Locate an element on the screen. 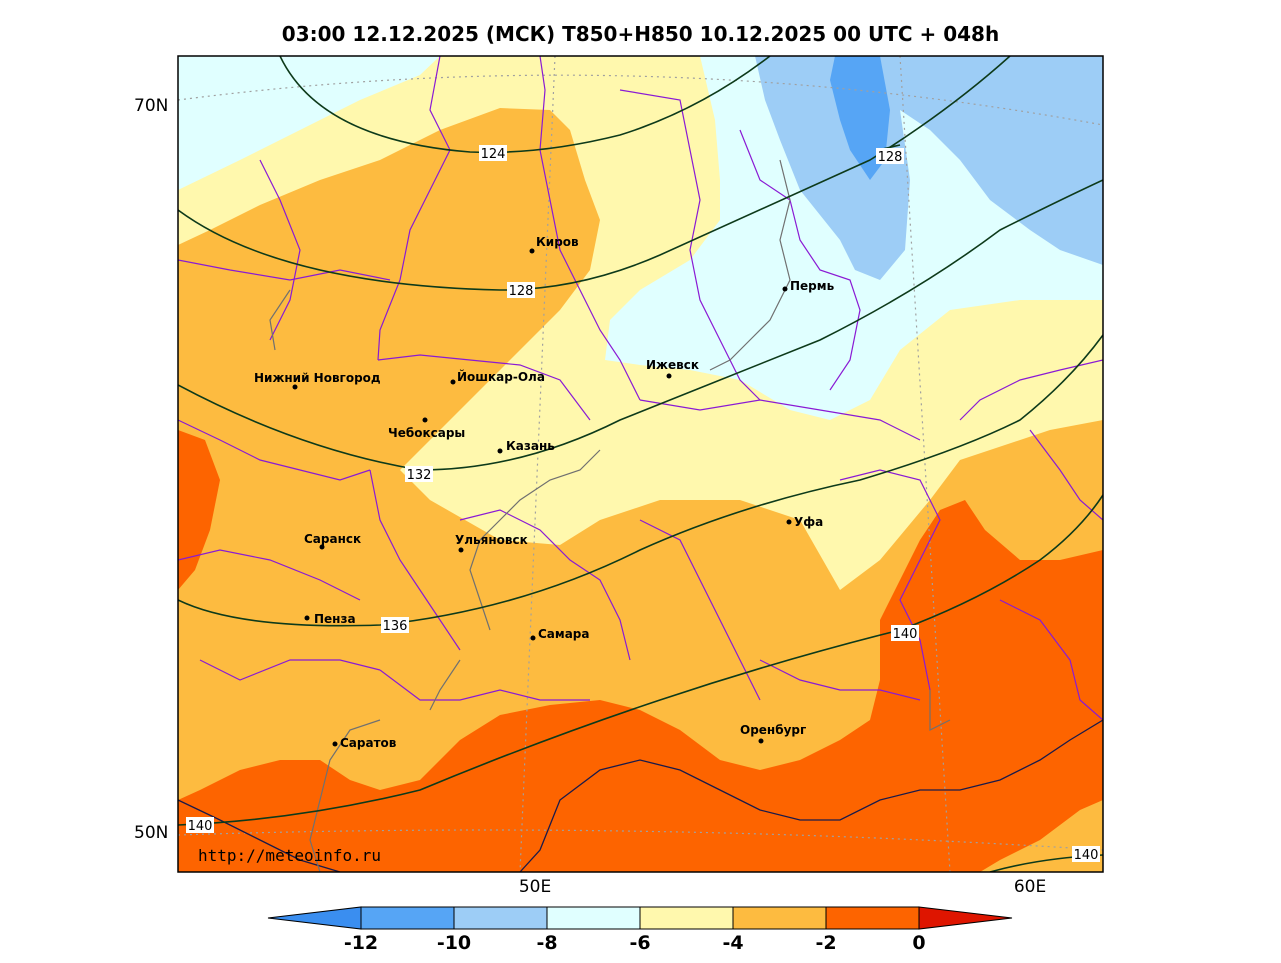  city-label-saransk: Саранск is located at coordinates (332, 539).